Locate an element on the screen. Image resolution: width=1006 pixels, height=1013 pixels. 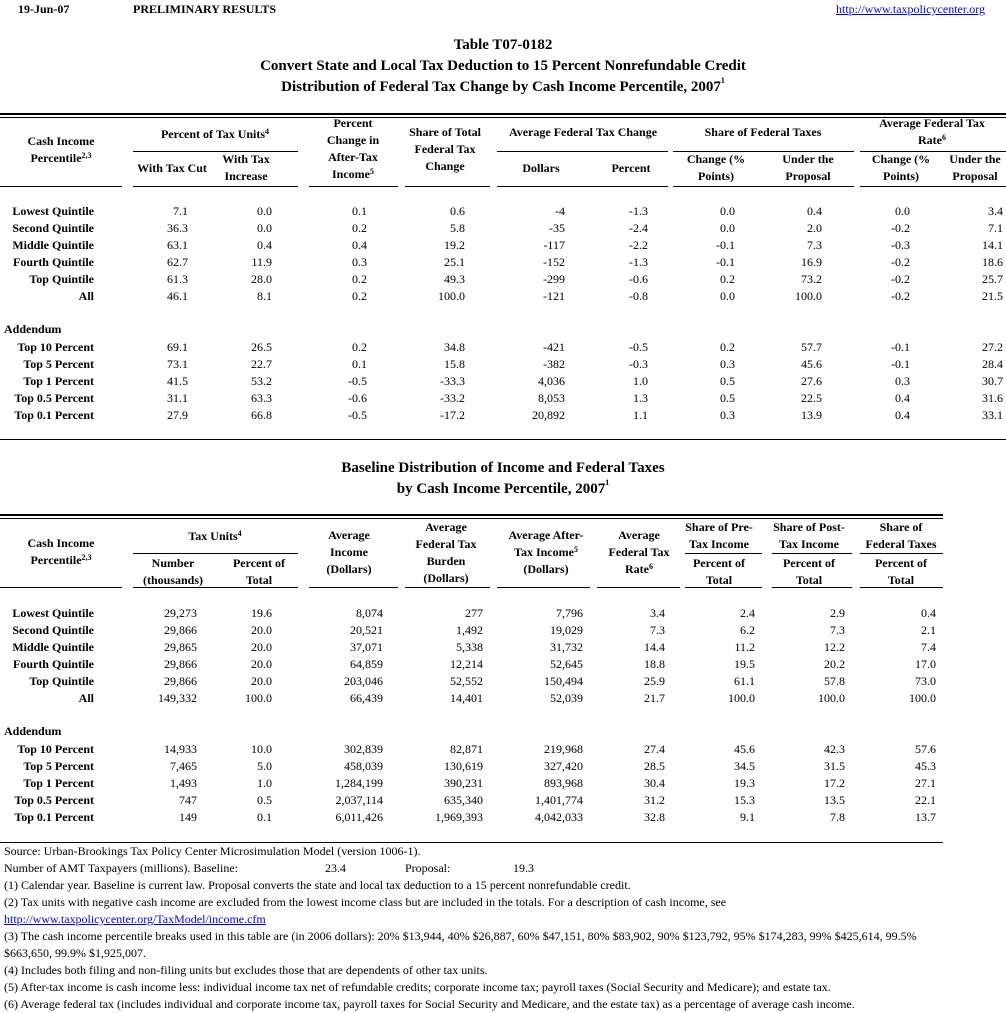
cell-value: 8,053 is located at coordinates (551, 398).